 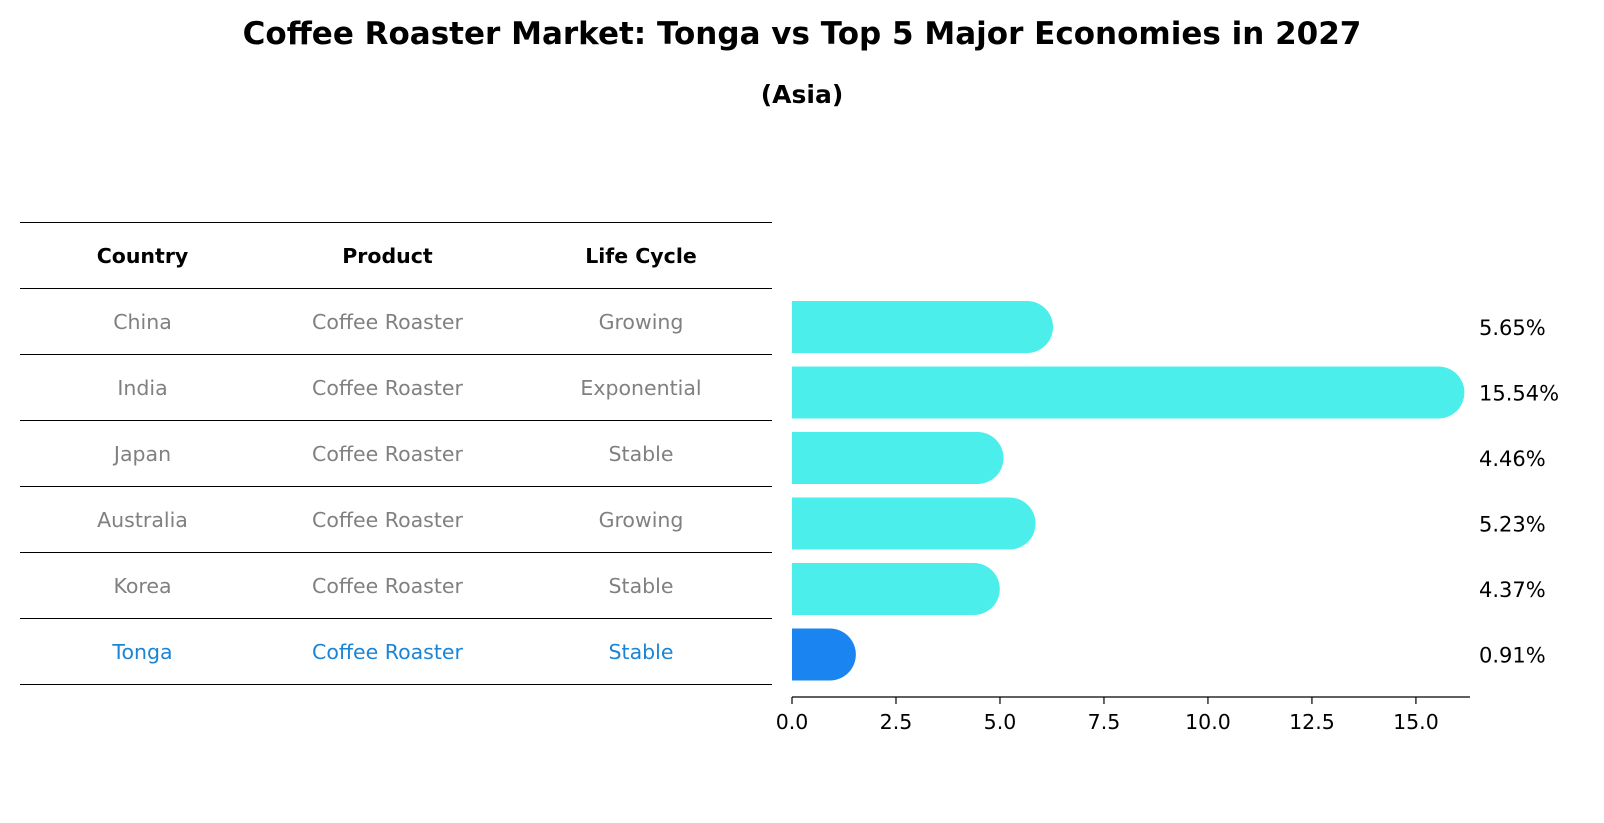 I want to click on bar-cap-india, so click(x=1438, y=392).